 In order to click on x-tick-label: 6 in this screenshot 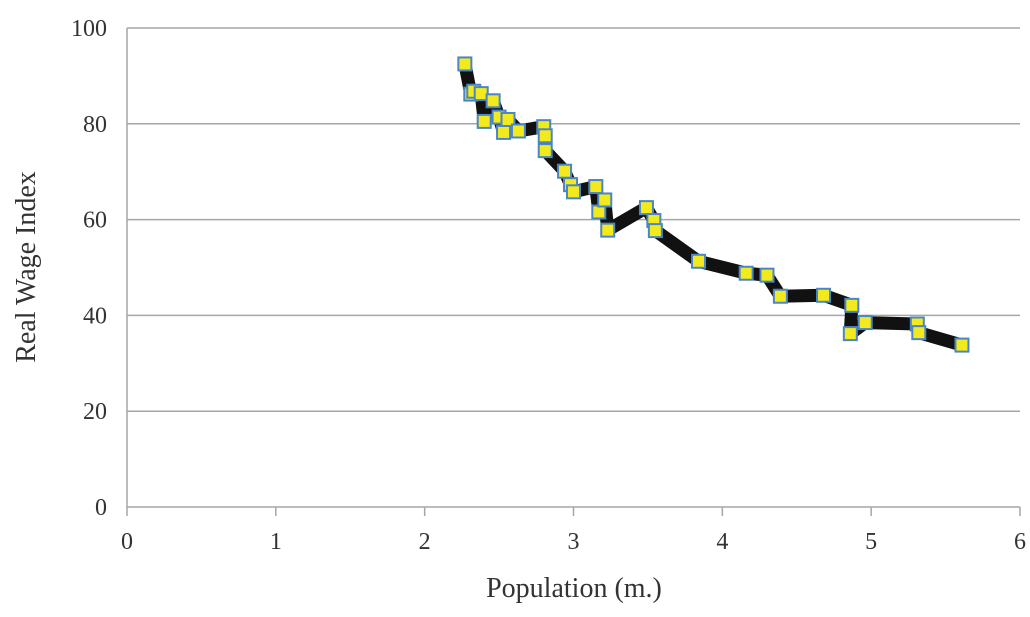, I will do `click(1020, 542)`.